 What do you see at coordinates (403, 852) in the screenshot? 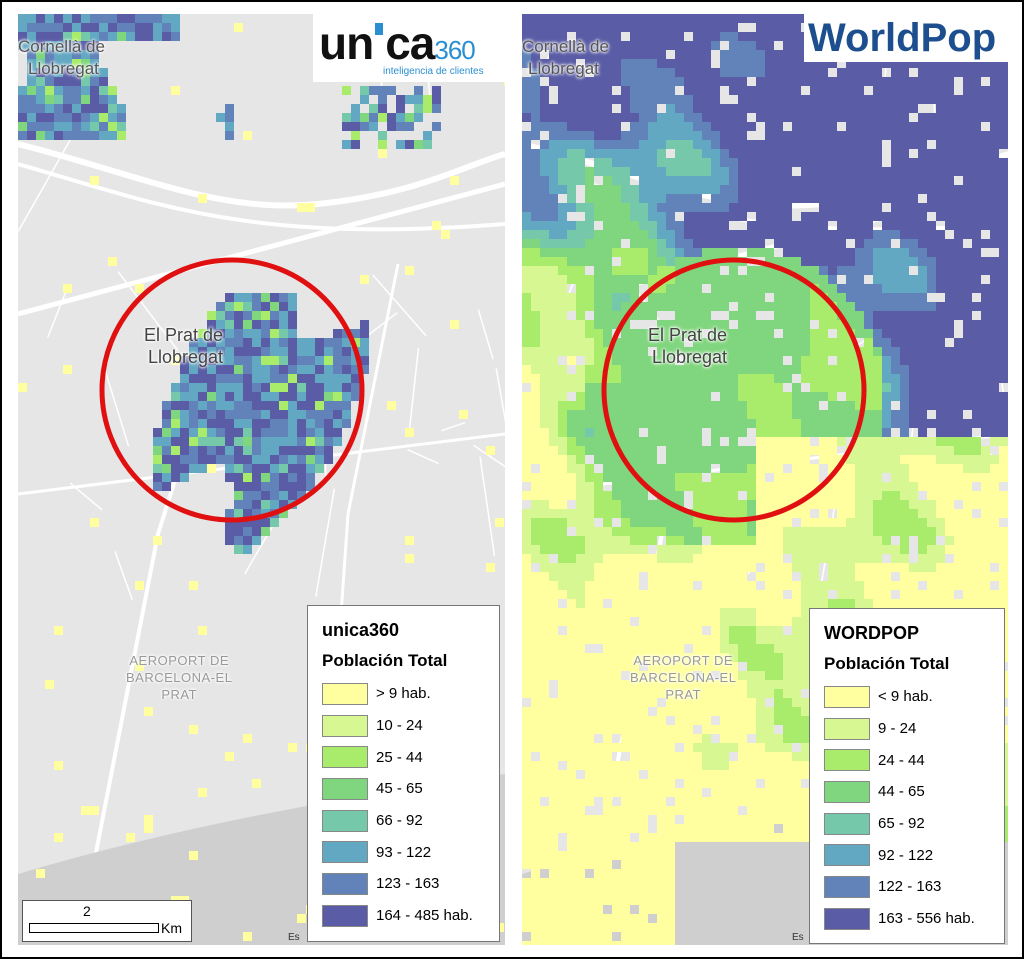
I see `legend-item: 93 - 122` at bounding box center [403, 852].